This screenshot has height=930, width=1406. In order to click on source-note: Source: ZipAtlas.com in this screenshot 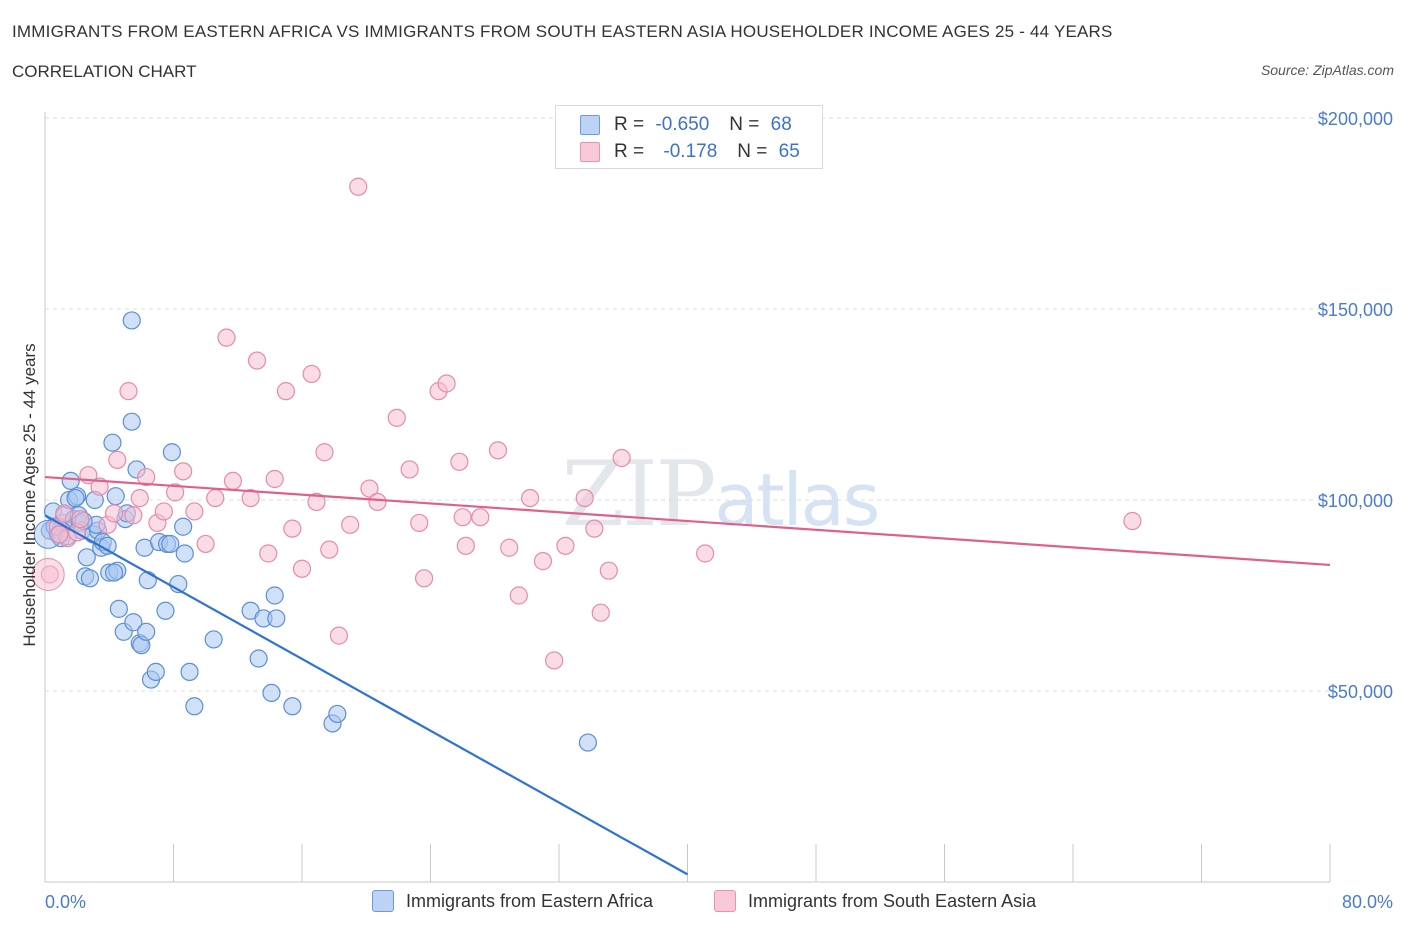, I will do `click(1327, 70)`.